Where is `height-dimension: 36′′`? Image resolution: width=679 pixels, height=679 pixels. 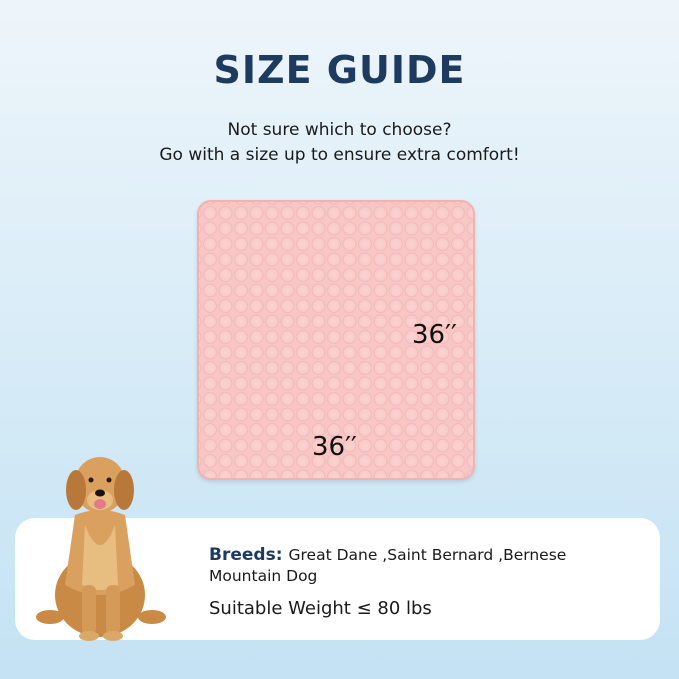 height-dimension: 36′′ is located at coordinates (434, 335).